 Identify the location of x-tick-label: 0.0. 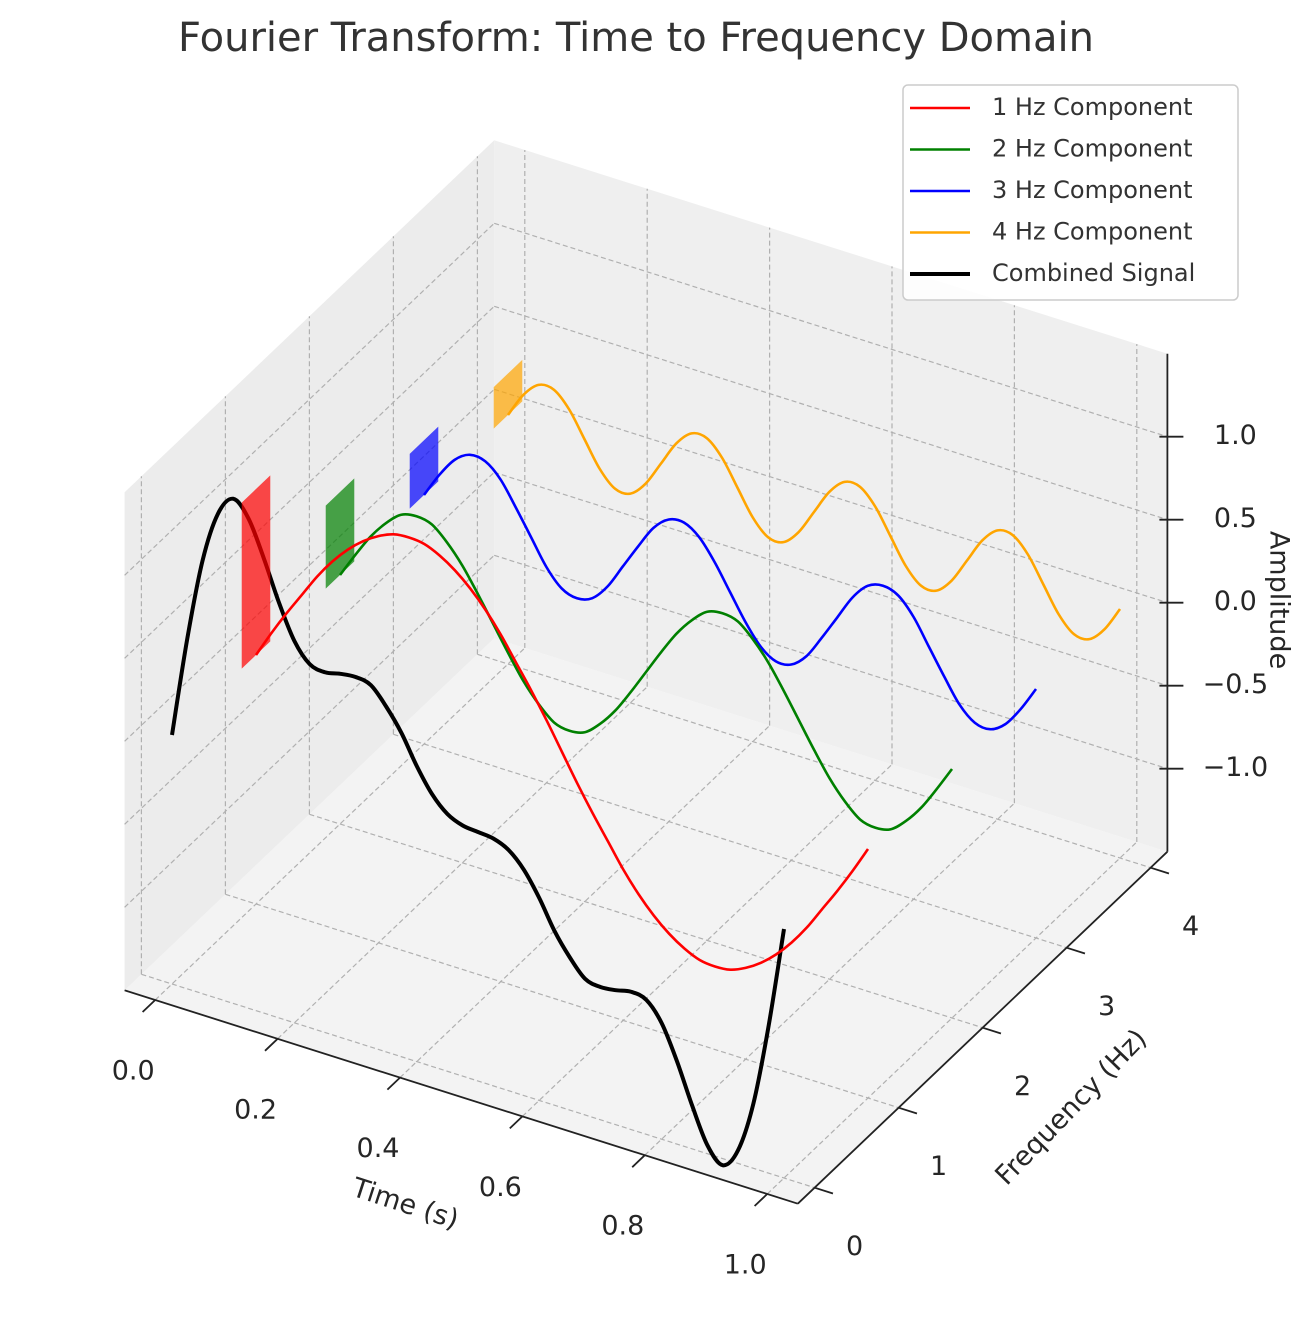
(133, 1071).